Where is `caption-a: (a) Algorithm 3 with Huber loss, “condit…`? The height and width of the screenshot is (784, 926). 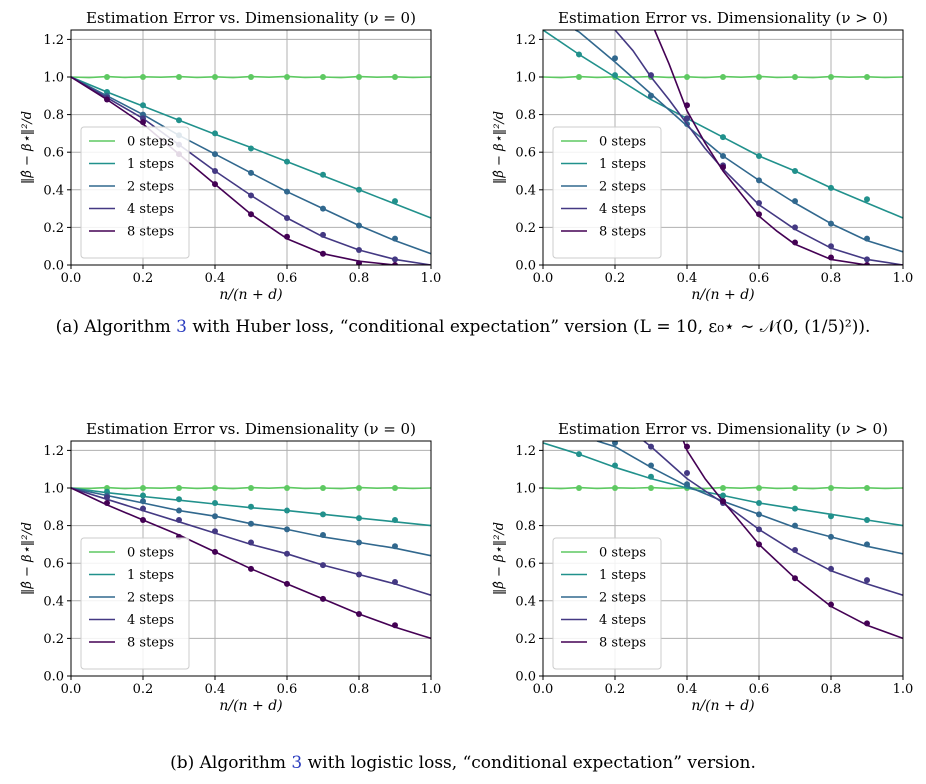
caption-a: (a) Algorithm 3 with Huber loss, “condit… is located at coordinates (463, 327).